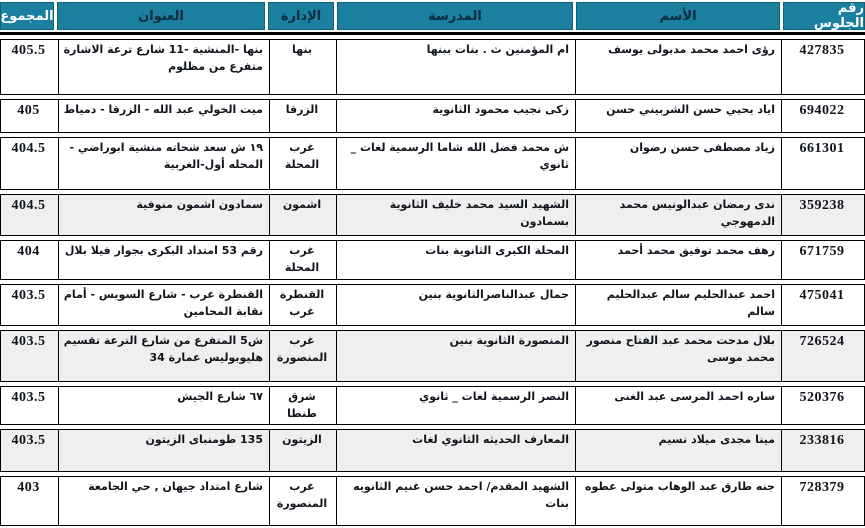  What do you see at coordinates (678, 16) in the screenshot?
I see `header-cell-name: الأسم` at bounding box center [678, 16].